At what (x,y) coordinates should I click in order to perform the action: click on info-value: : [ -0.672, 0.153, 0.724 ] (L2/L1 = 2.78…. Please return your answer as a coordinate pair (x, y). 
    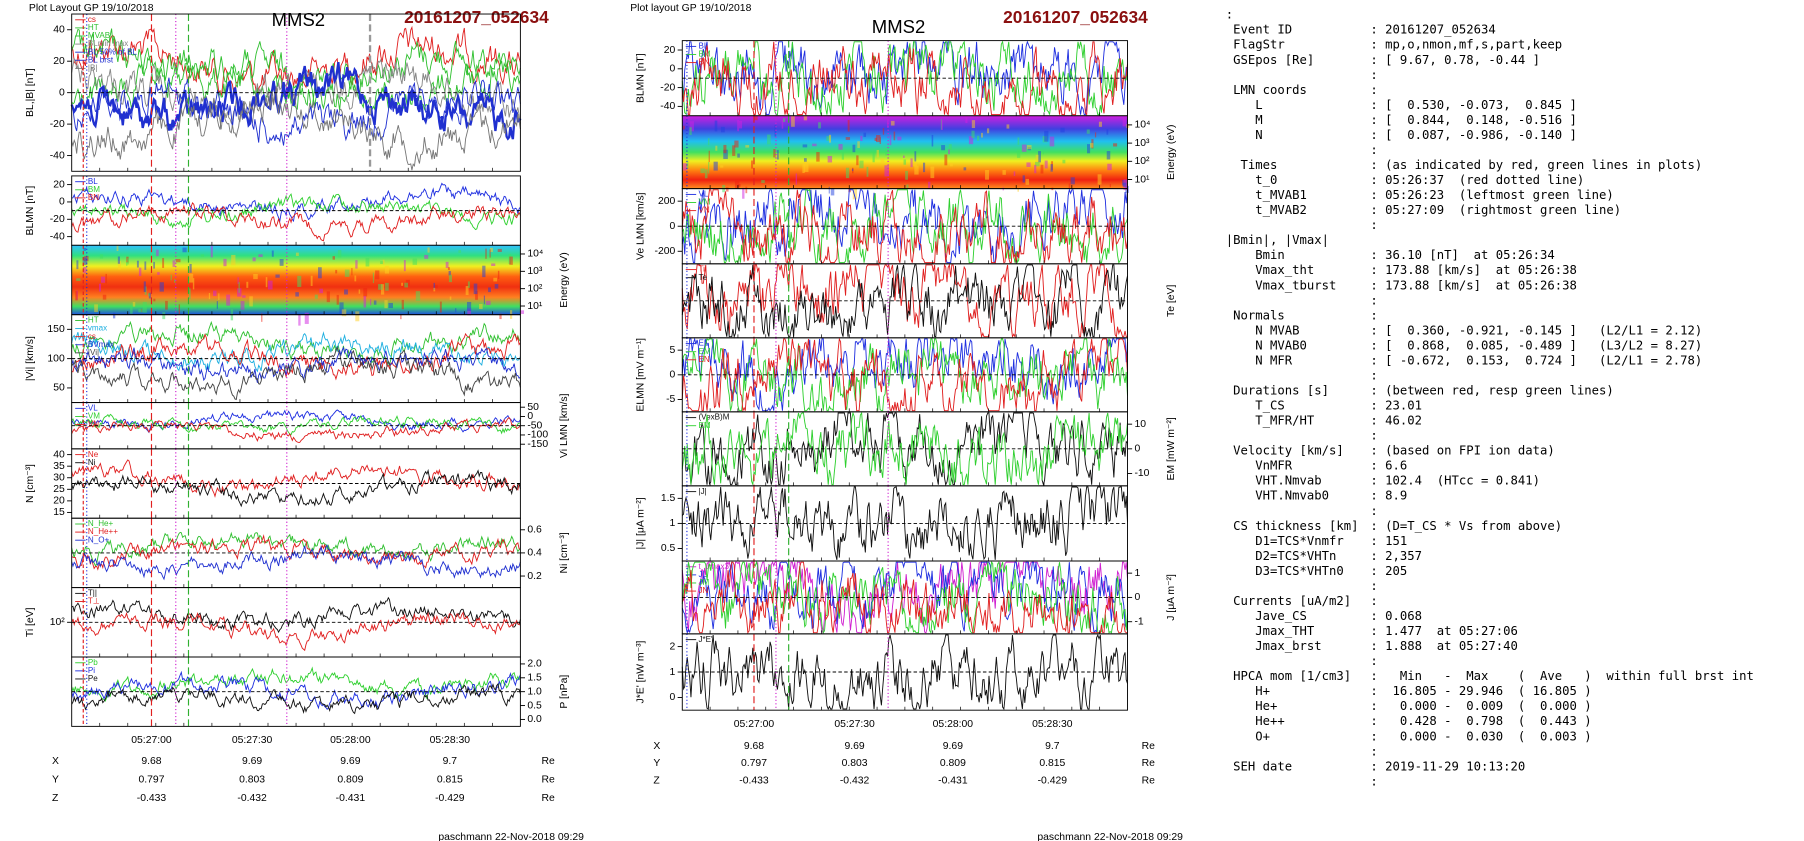
    Looking at the image, I should click on (1536, 360).